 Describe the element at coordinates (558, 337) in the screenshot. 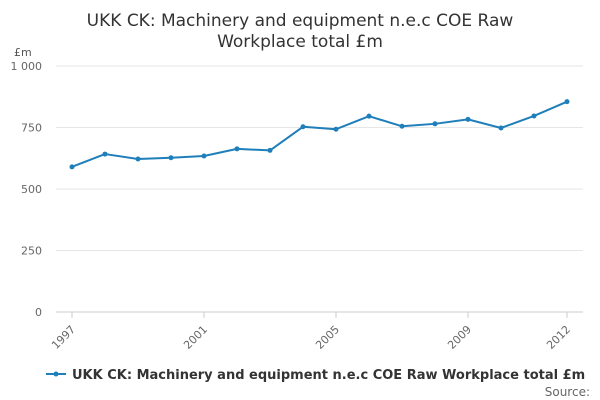

I see `x-tick-label: 2012` at that location.